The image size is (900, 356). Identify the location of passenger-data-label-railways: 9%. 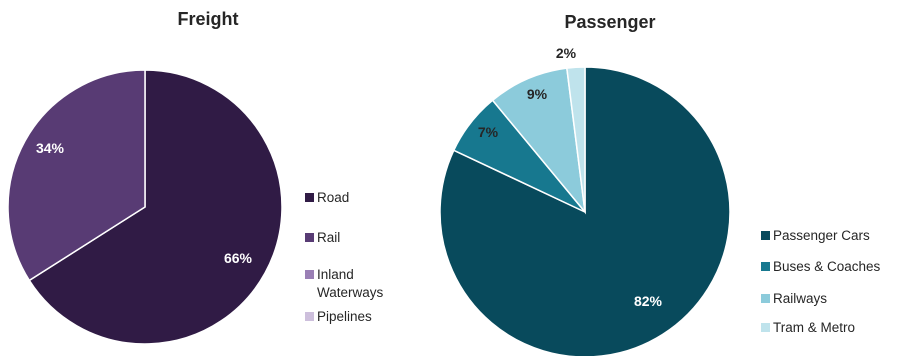
(537, 94).